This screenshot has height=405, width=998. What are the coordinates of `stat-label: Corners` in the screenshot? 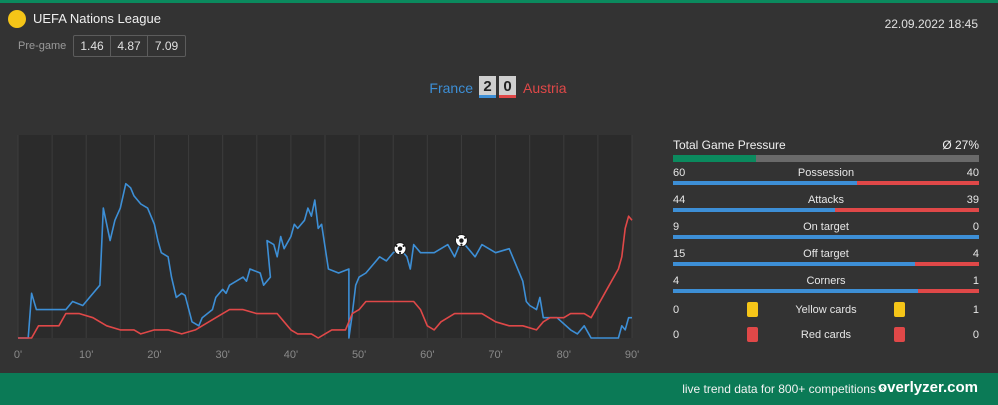 It's located at (826, 281).